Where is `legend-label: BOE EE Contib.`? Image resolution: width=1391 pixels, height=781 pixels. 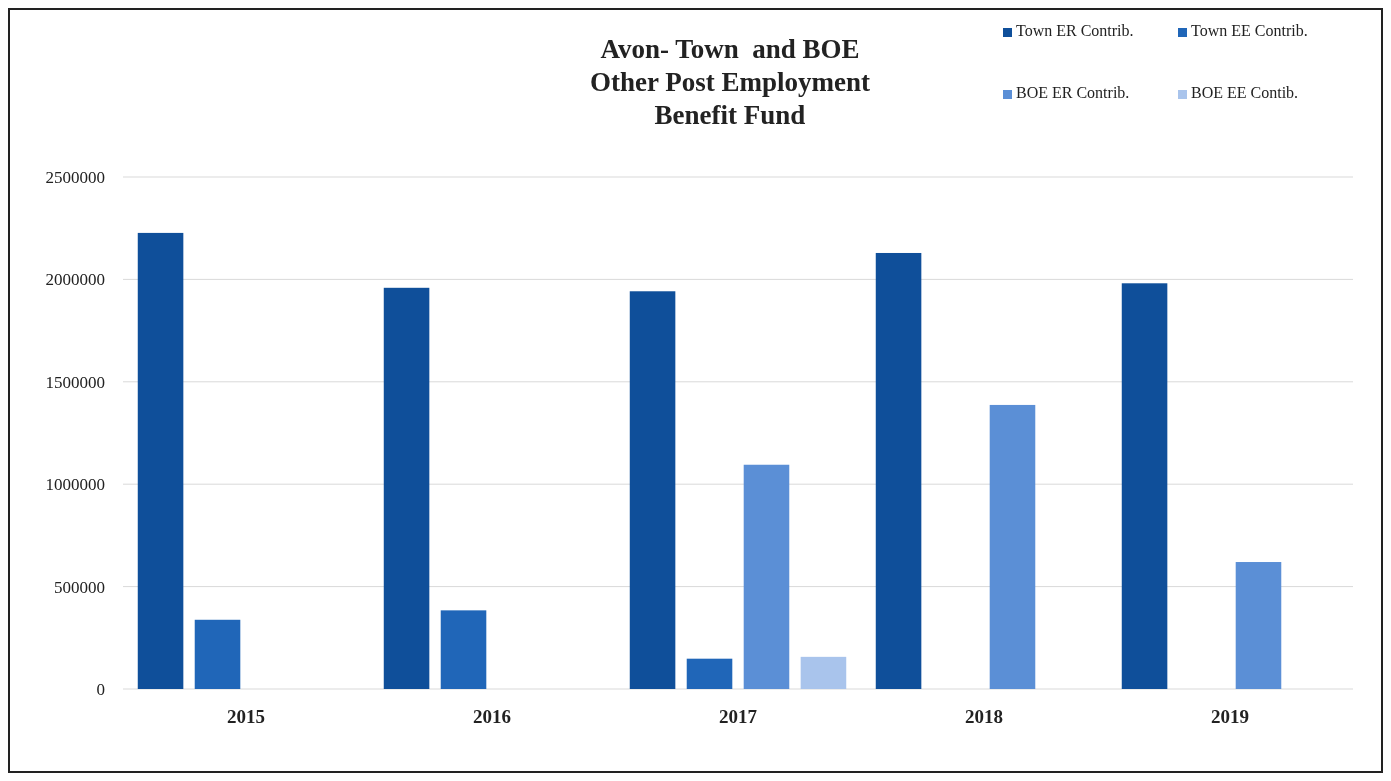 legend-label: BOE EE Contib. is located at coordinates (1245, 92).